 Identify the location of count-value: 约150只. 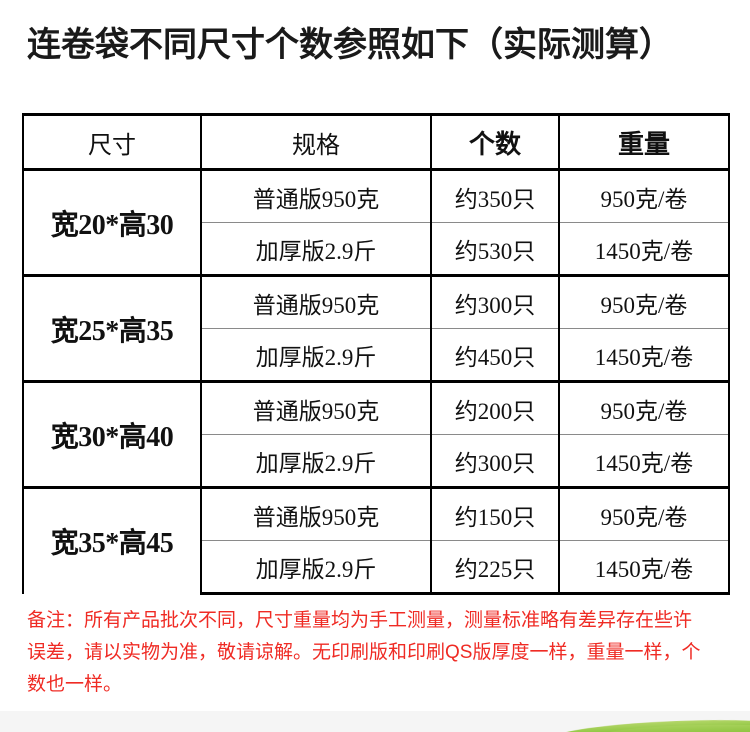
(495, 513).